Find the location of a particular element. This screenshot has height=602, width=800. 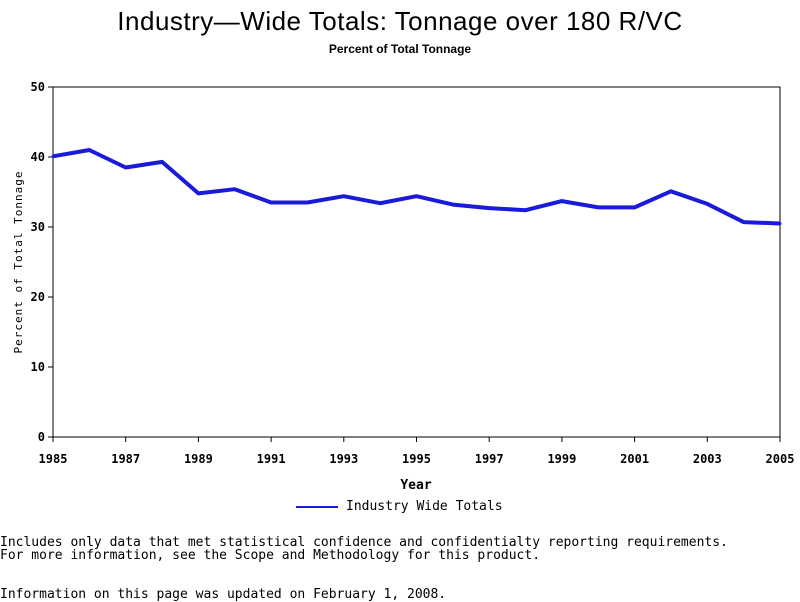

x-tick-label: 1991 is located at coordinates (271, 459).